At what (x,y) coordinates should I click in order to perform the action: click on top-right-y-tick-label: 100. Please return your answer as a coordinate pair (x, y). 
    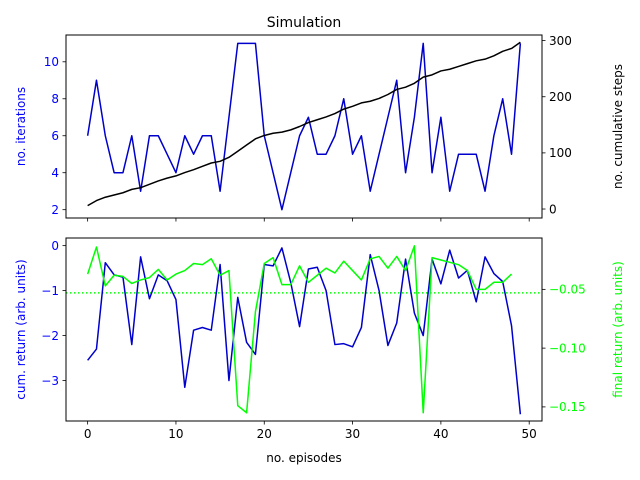
    Looking at the image, I should click on (560, 153).